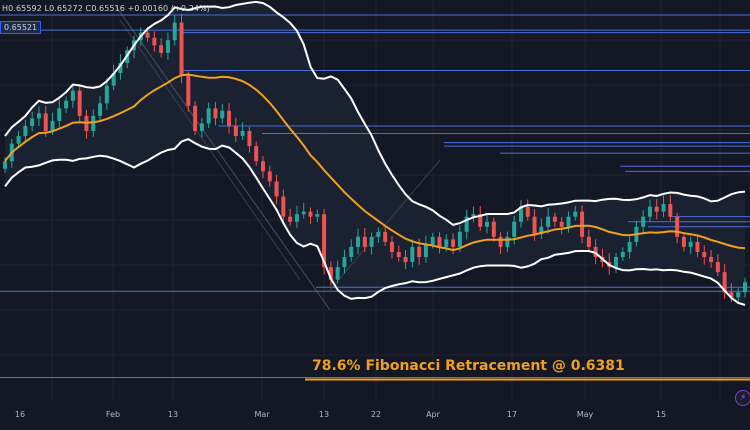 The height and width of the screenshot is (430, 750). Describe the element at coordinates (512, 414) in the screenshot. I see `x-axis-tick-label: 17` at that location.